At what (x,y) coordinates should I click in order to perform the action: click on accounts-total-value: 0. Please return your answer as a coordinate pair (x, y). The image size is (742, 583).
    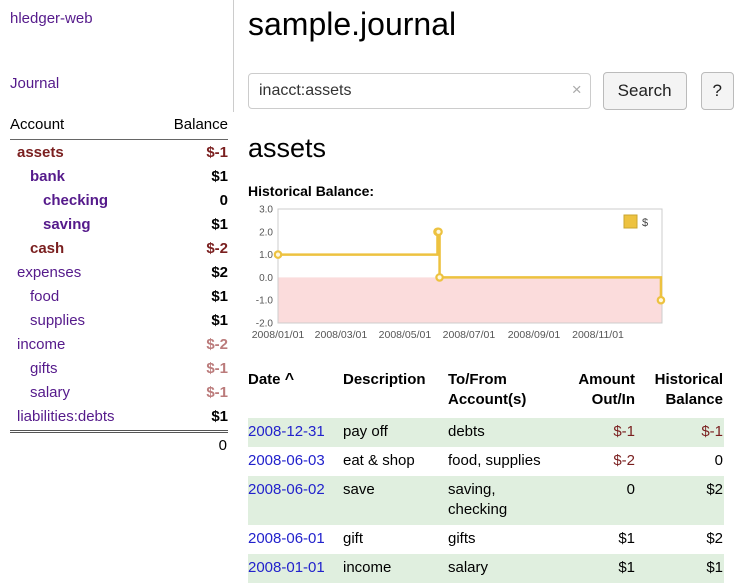
    Looking at the image, I should click on (222, 445).